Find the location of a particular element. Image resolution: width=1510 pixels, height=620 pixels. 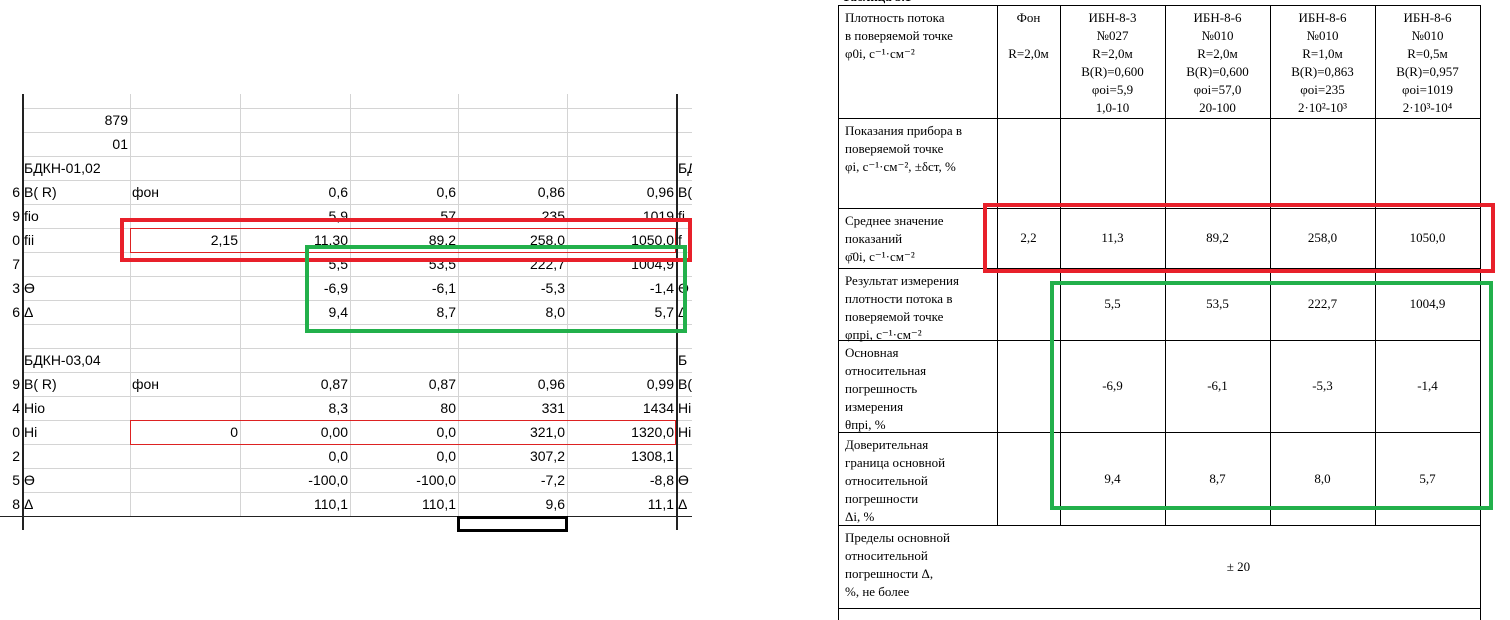

table-cell-text: 2·10³-10⁴ is located at coordinates (1427, 107).